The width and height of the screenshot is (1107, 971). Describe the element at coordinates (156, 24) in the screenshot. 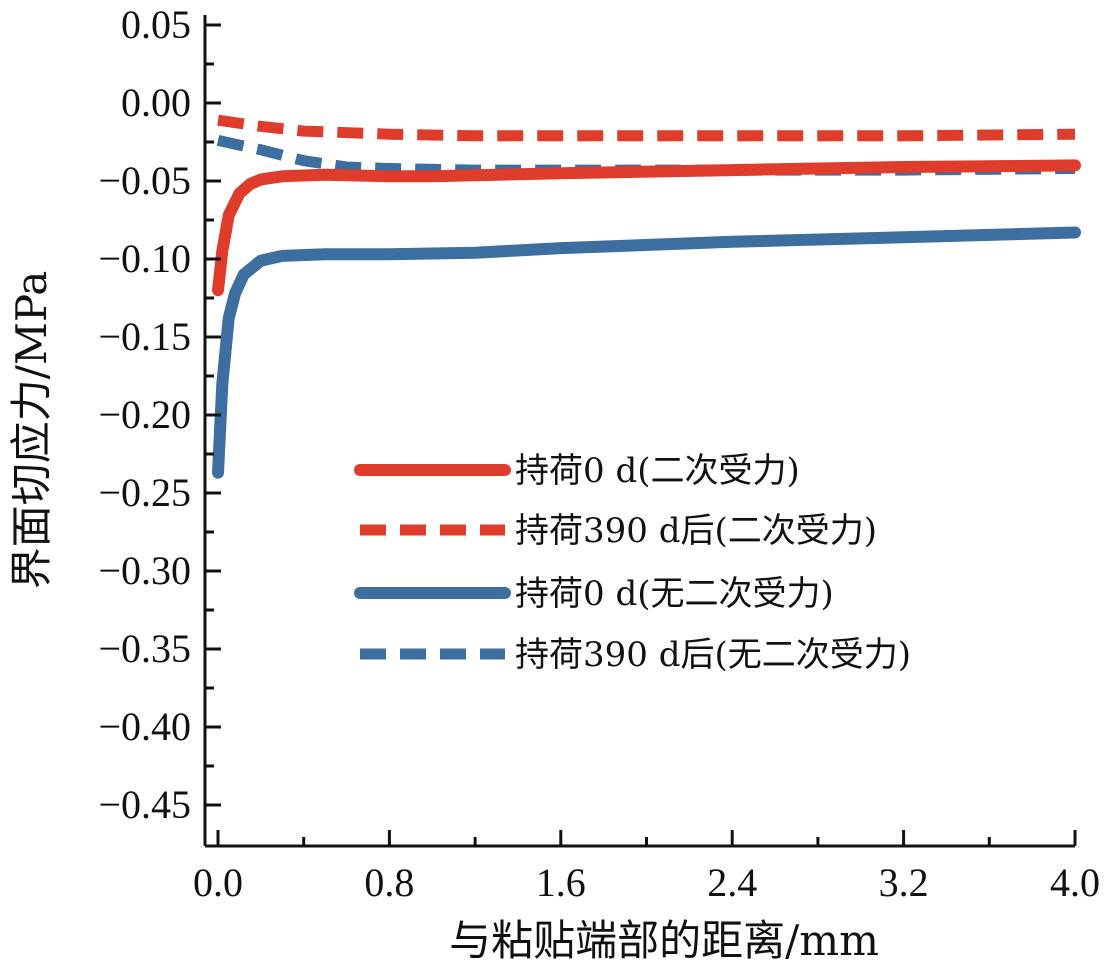

I see `y-tick-label: 0.05` at that location.